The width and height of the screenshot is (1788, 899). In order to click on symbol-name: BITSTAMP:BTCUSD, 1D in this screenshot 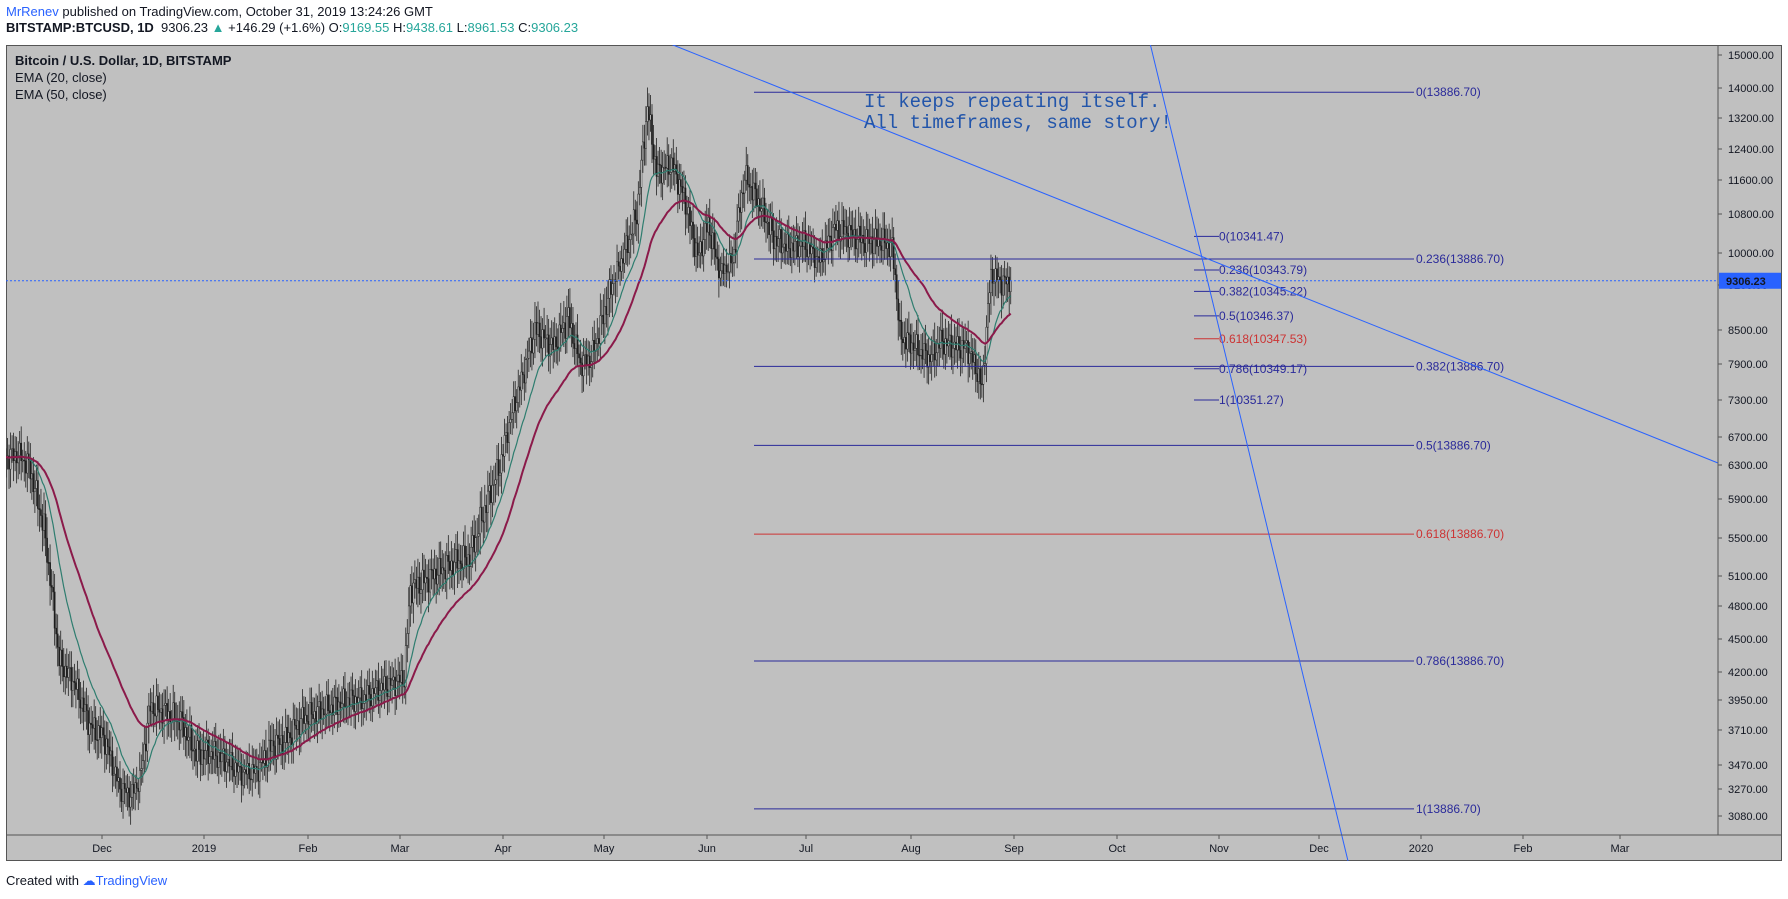, I will do `click(80, 27)`.